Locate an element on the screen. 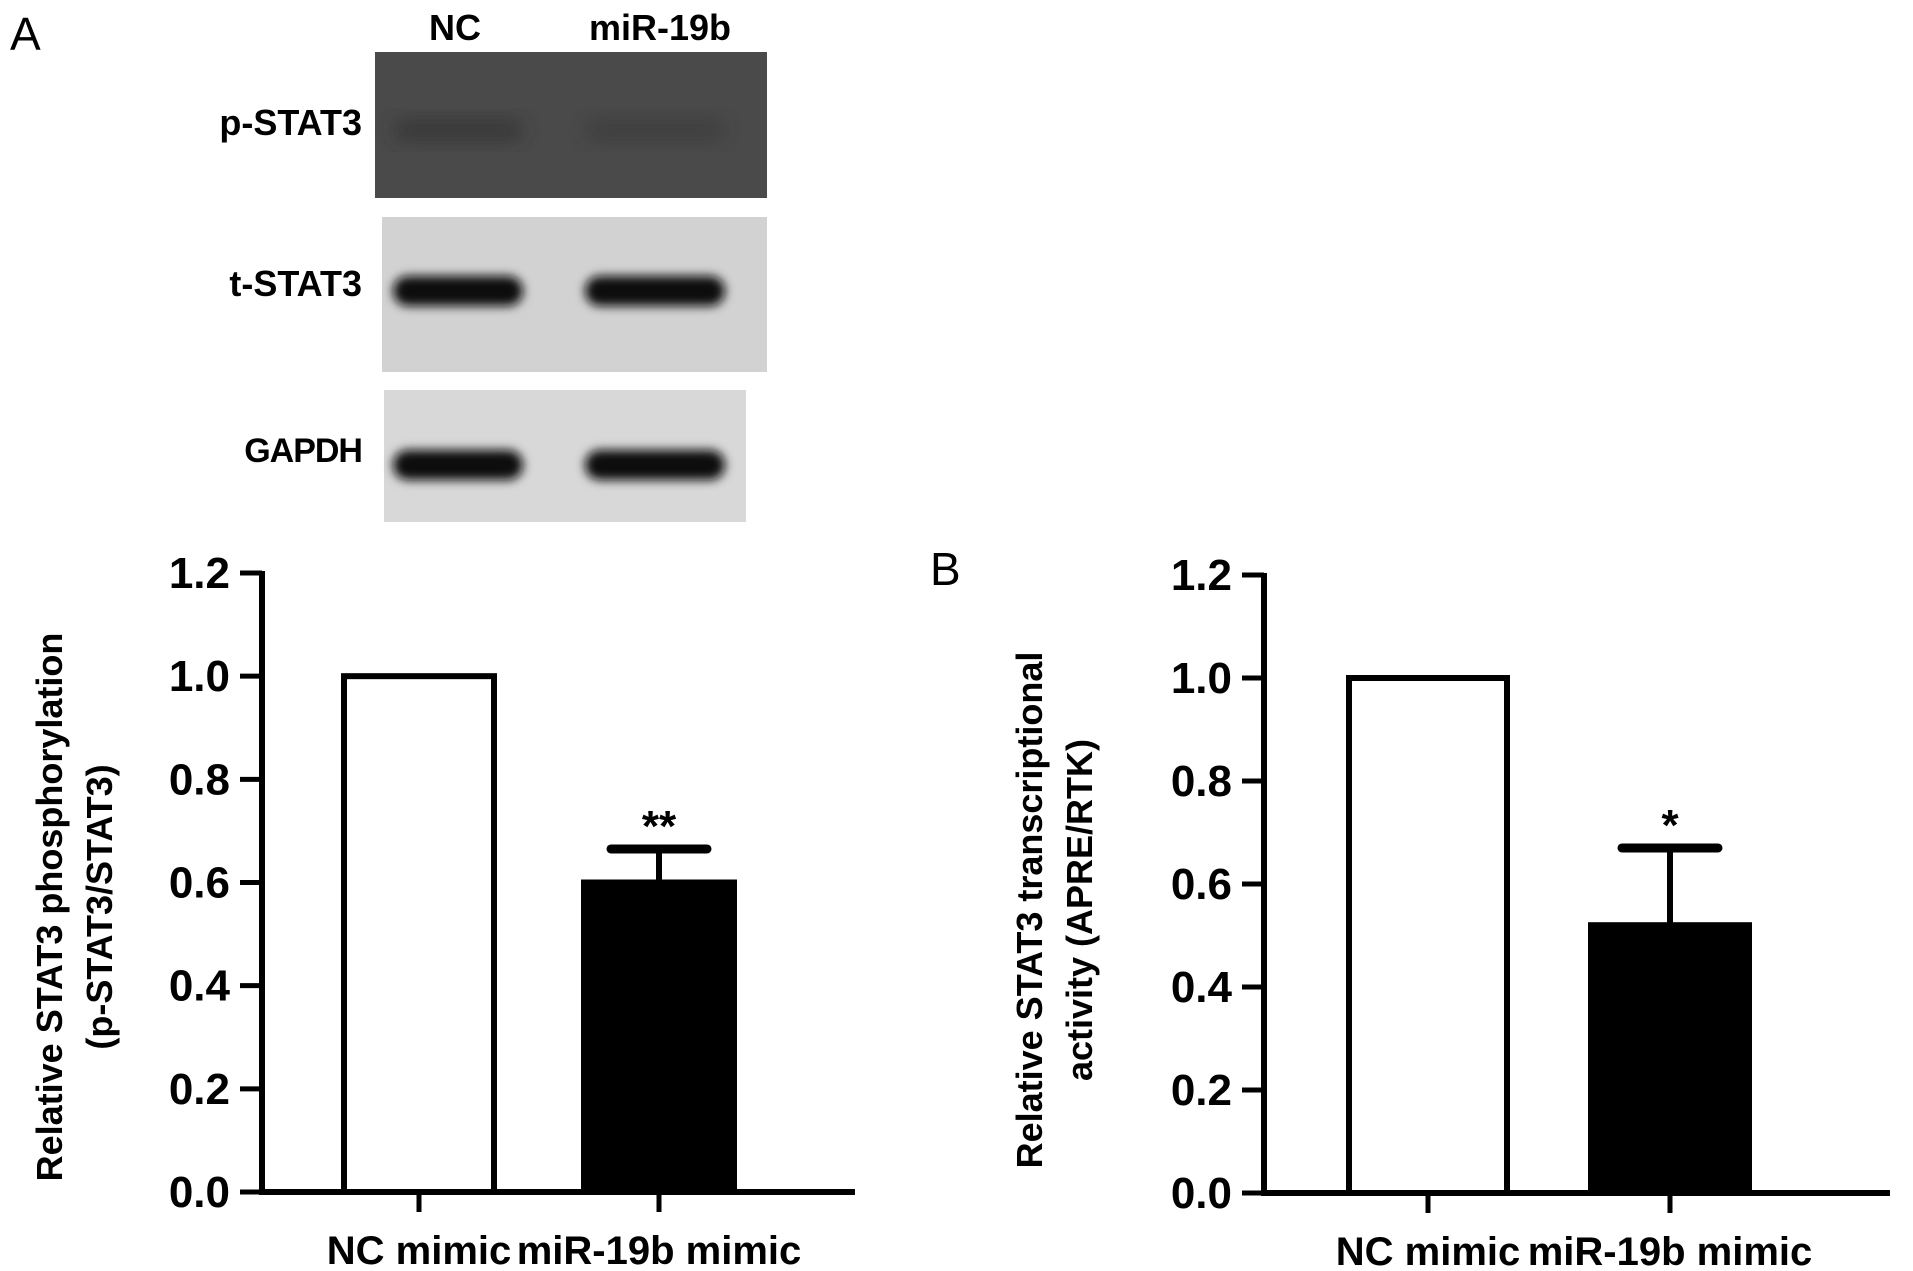 This screenshot has height=1271, width=1913. blot-band-p-stat3-nc is located at coordinates (458, 130).